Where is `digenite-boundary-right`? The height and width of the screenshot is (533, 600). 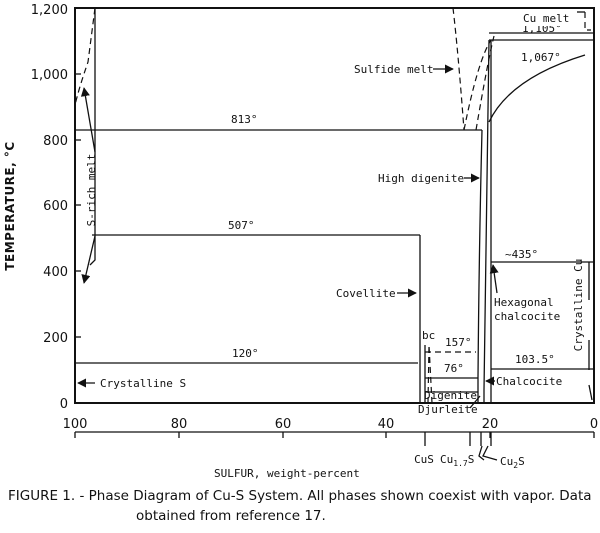
digenite-boundary-right is located at coordinates (486, 221).